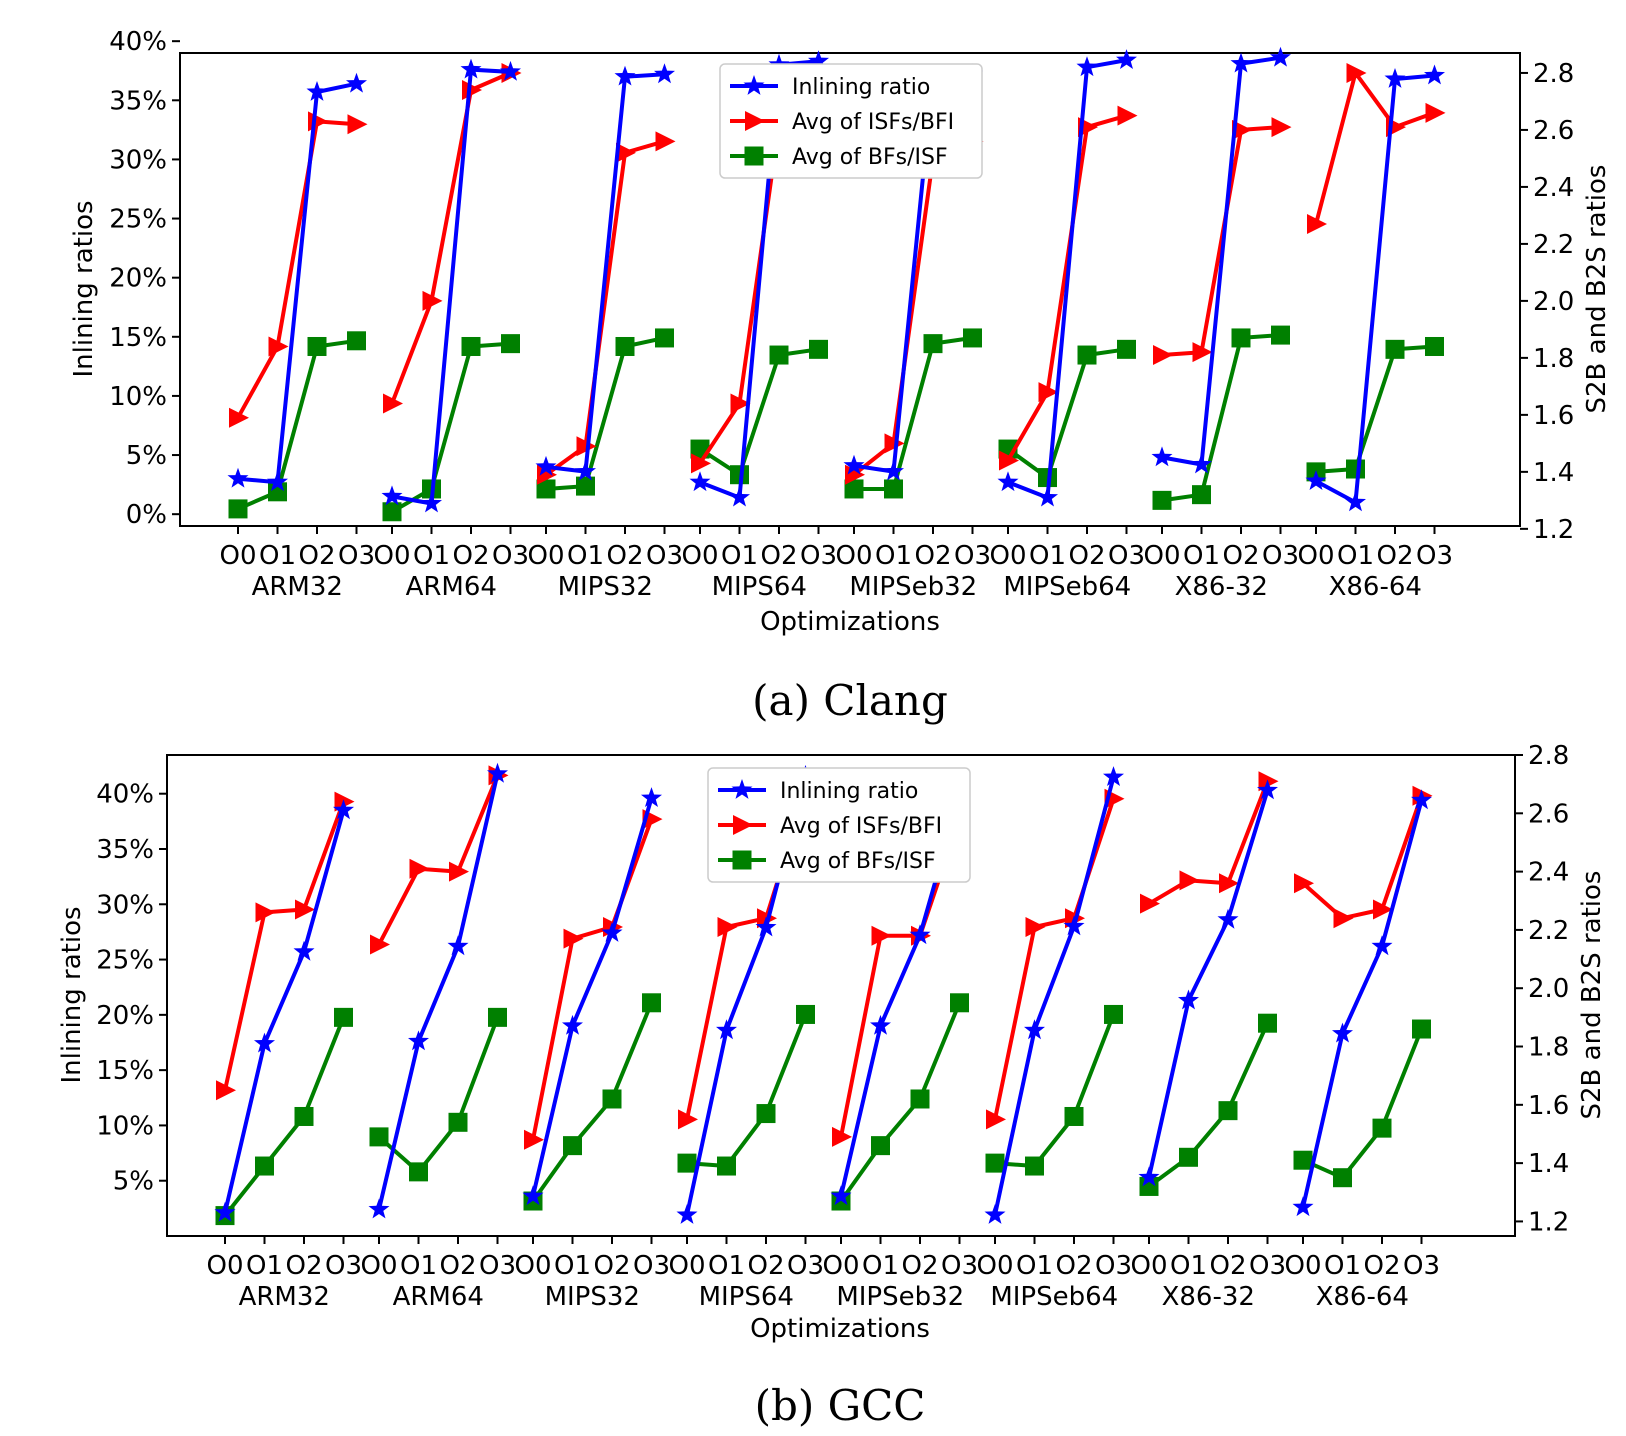 This screenshot has height=1436, width=1626. What do you see at coordinates (1548, 931) in the screenshot?
I see `right-tick-label: 2.2` at bounding box center [1548, 931].